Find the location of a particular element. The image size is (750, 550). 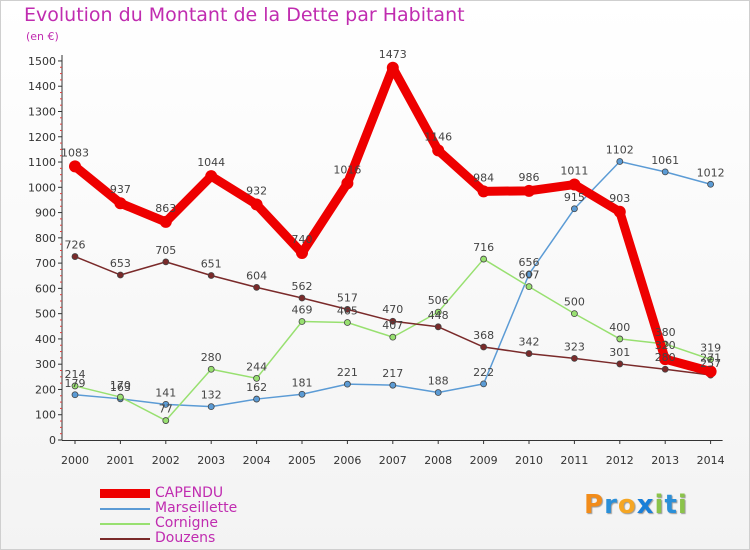

data-label-cornigne: 607 is located at coordinates (529, 275).